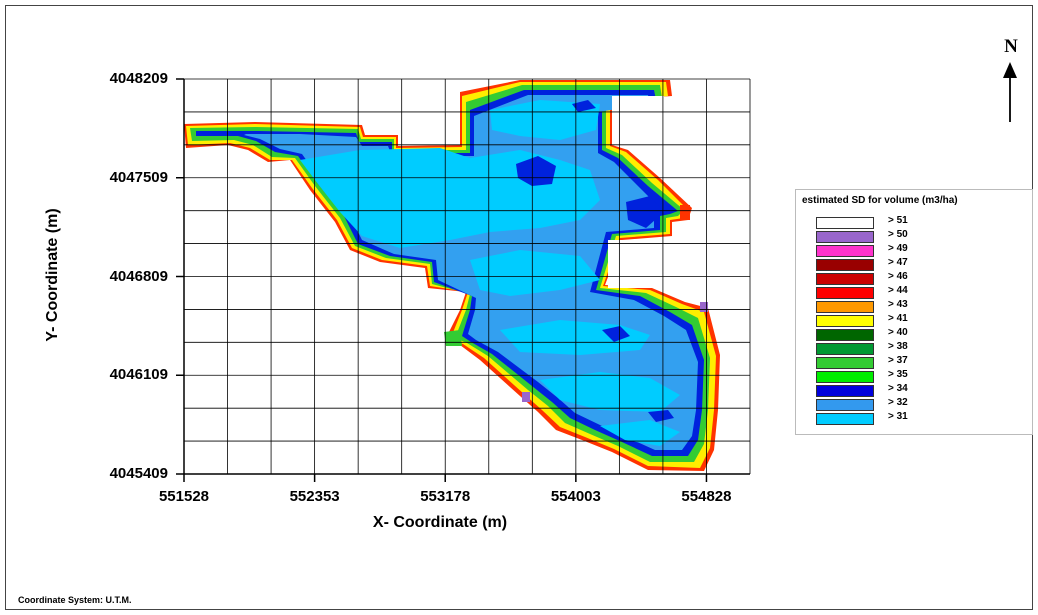 The width and height of the screenshot is (1038, 615). I want to click on x-tick-label: 551528, so click(184, 496).